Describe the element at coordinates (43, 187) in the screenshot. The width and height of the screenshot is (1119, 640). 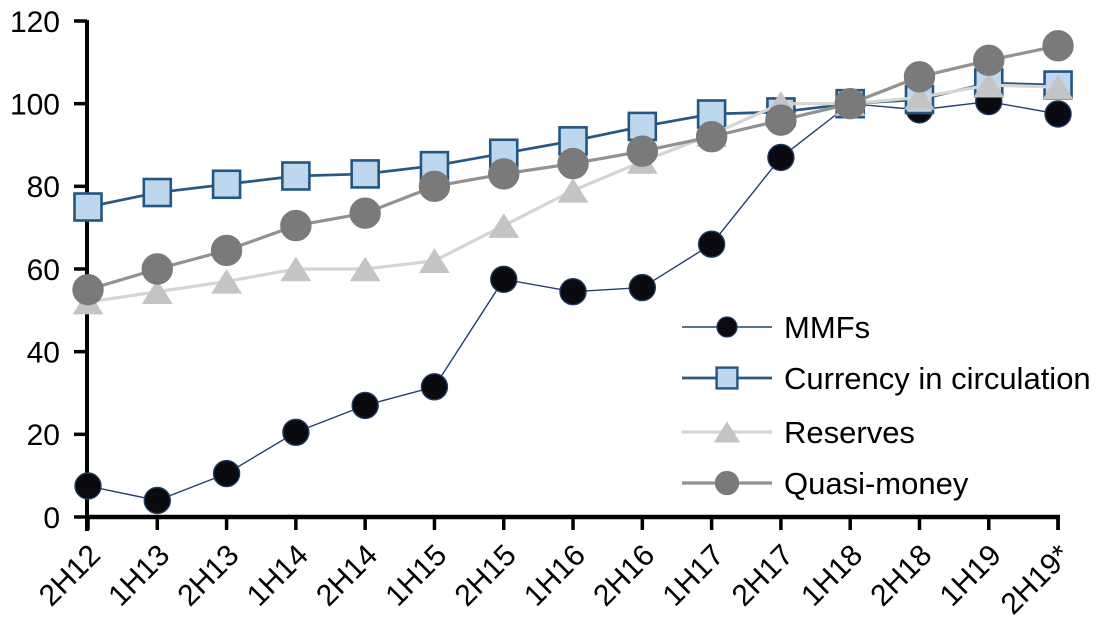
I see `y-tick-label: 80` at that location.